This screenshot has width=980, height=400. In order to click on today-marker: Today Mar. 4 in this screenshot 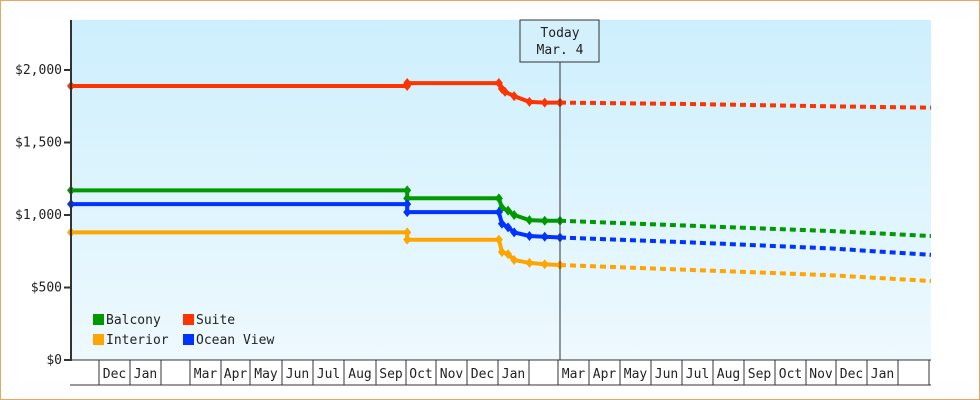, I will do `click(559, 189)`.